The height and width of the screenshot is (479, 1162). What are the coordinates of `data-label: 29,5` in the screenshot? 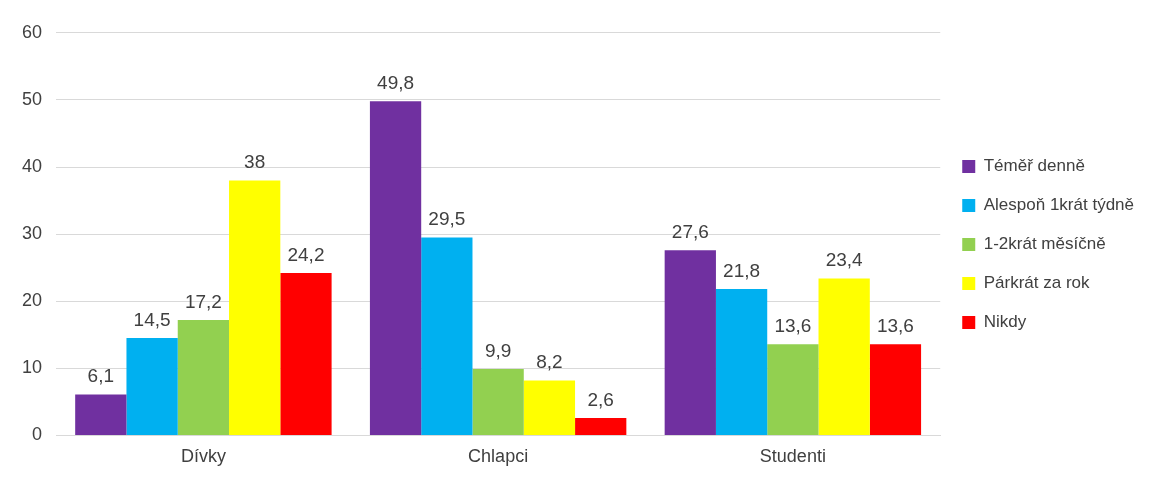 It's located at (447, 219).